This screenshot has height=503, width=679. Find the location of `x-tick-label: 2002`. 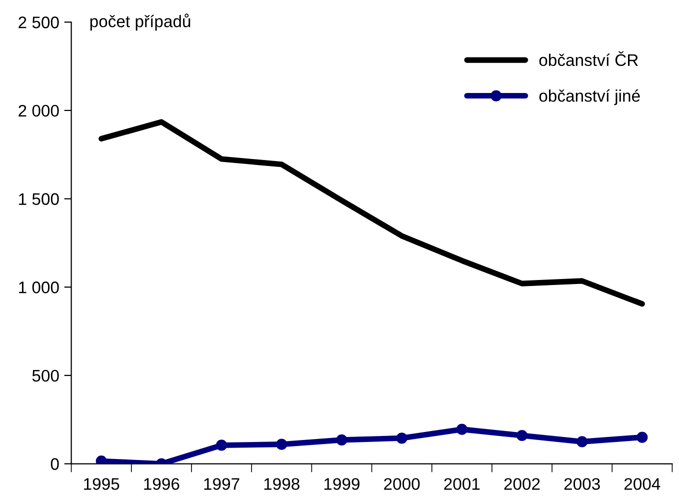

x-tick-label: 2002 is located at coordinates (522, 484).